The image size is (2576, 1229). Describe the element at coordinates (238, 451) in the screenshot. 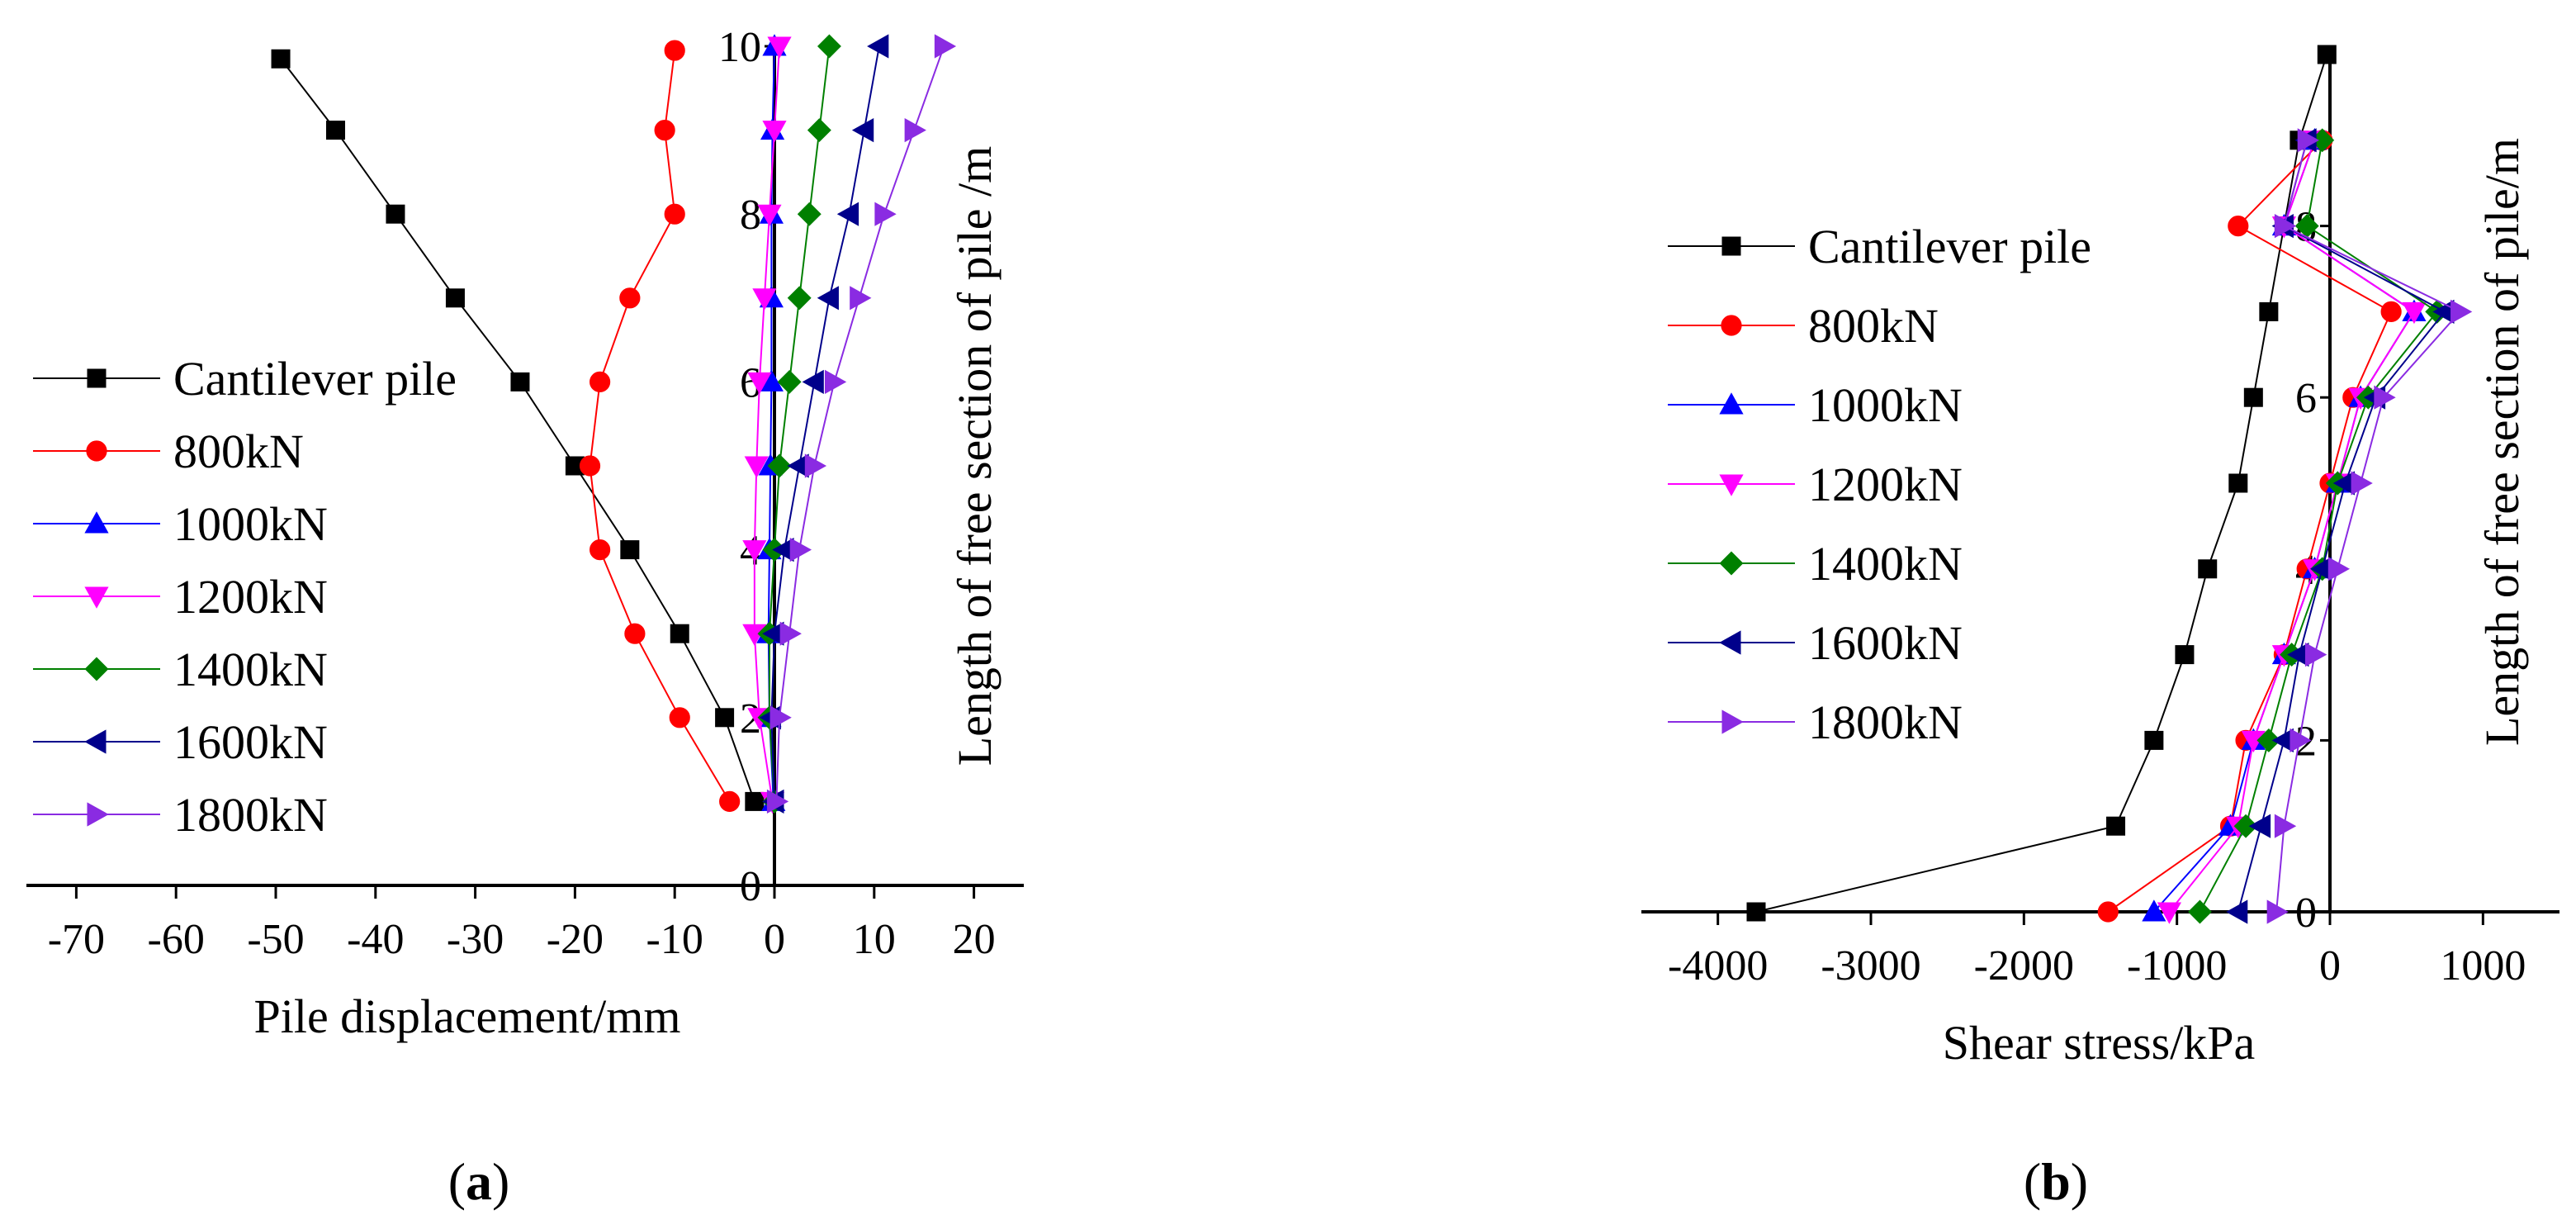

I see `legend-label: 800kN` at that location.